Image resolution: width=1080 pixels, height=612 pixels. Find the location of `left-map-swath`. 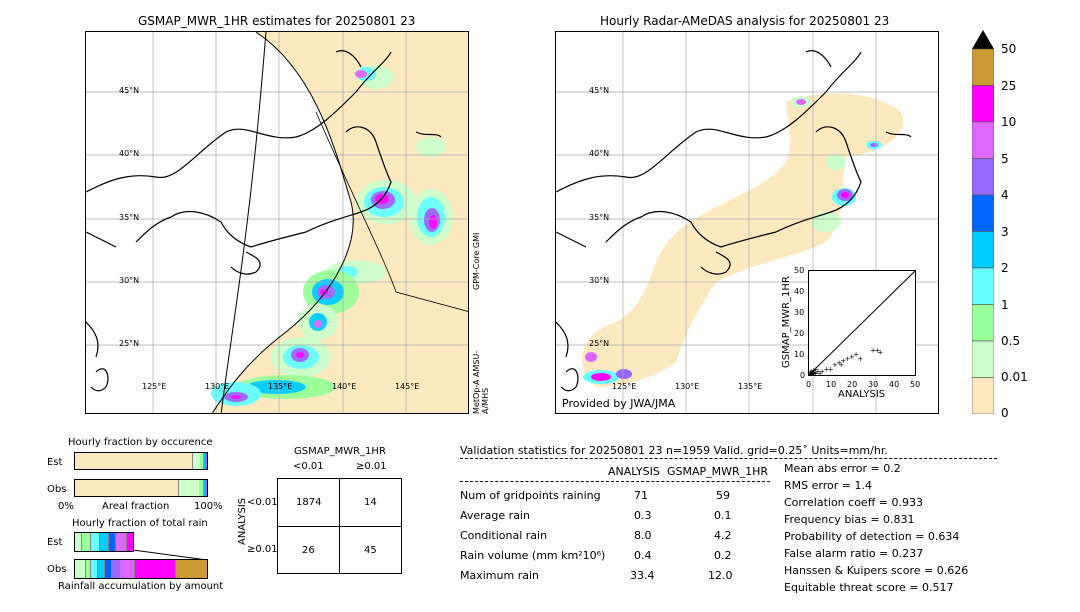

left-map-swath is located at coordinates (340, 222).